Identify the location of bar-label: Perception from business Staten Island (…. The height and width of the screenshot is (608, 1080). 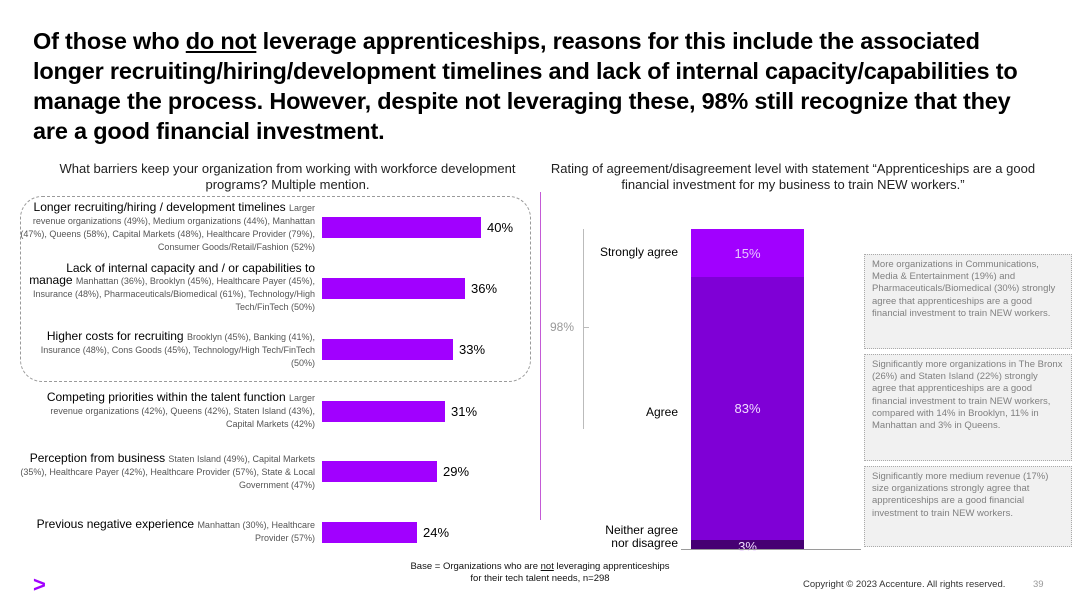
(167, 471).